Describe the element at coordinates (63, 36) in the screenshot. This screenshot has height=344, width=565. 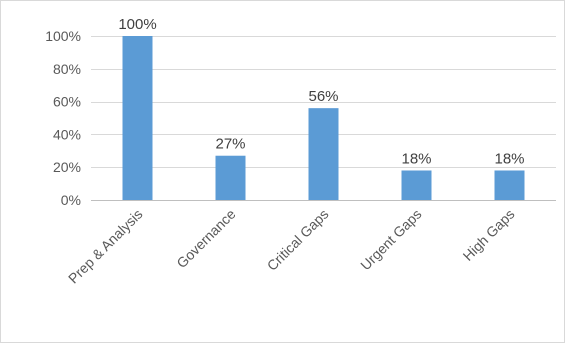
I see `y-tick-label: 100%` at that location.